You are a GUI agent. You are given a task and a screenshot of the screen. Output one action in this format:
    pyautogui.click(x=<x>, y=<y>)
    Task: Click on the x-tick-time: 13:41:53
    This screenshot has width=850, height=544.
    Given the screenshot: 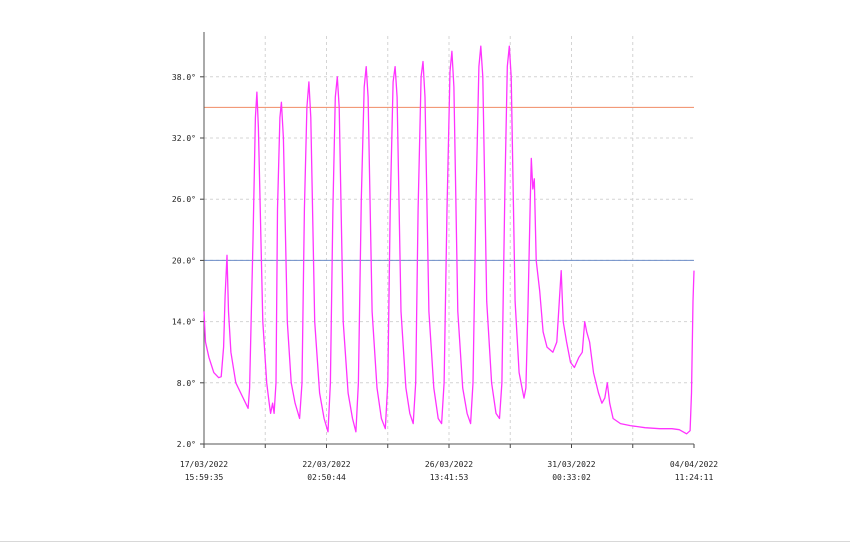 What is the action you would take?
    pyautogui.click(x=449, y=477)
    